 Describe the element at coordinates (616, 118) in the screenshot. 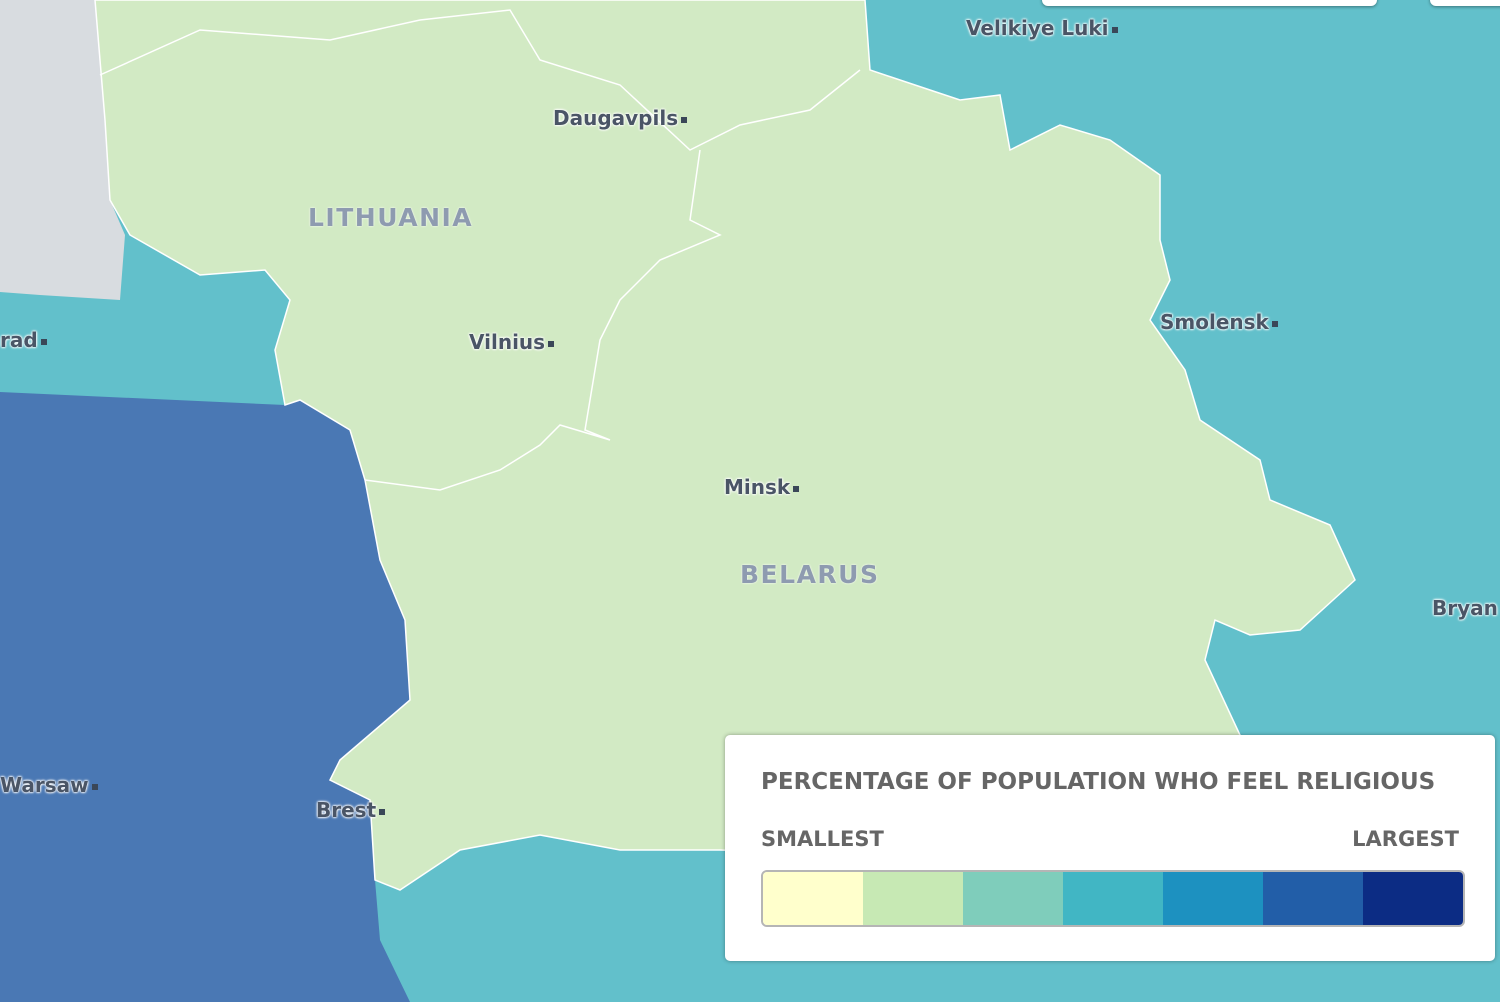

I see `city-name: Daugavpils` at that location.